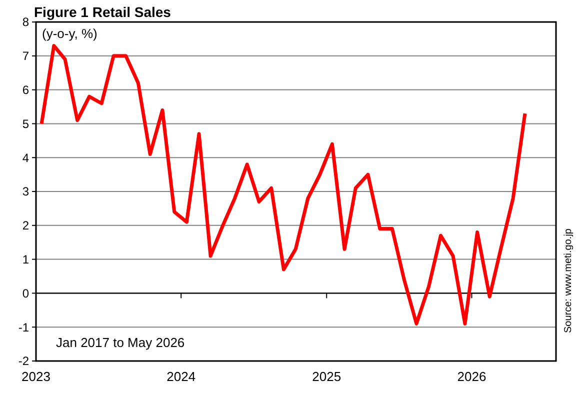 The height and width of the screenshot is (397, 579). What do you see at coordinates (26, 90) in the screenshot?
I see `y-tick-label: 6` at bounding box center [26, 90].